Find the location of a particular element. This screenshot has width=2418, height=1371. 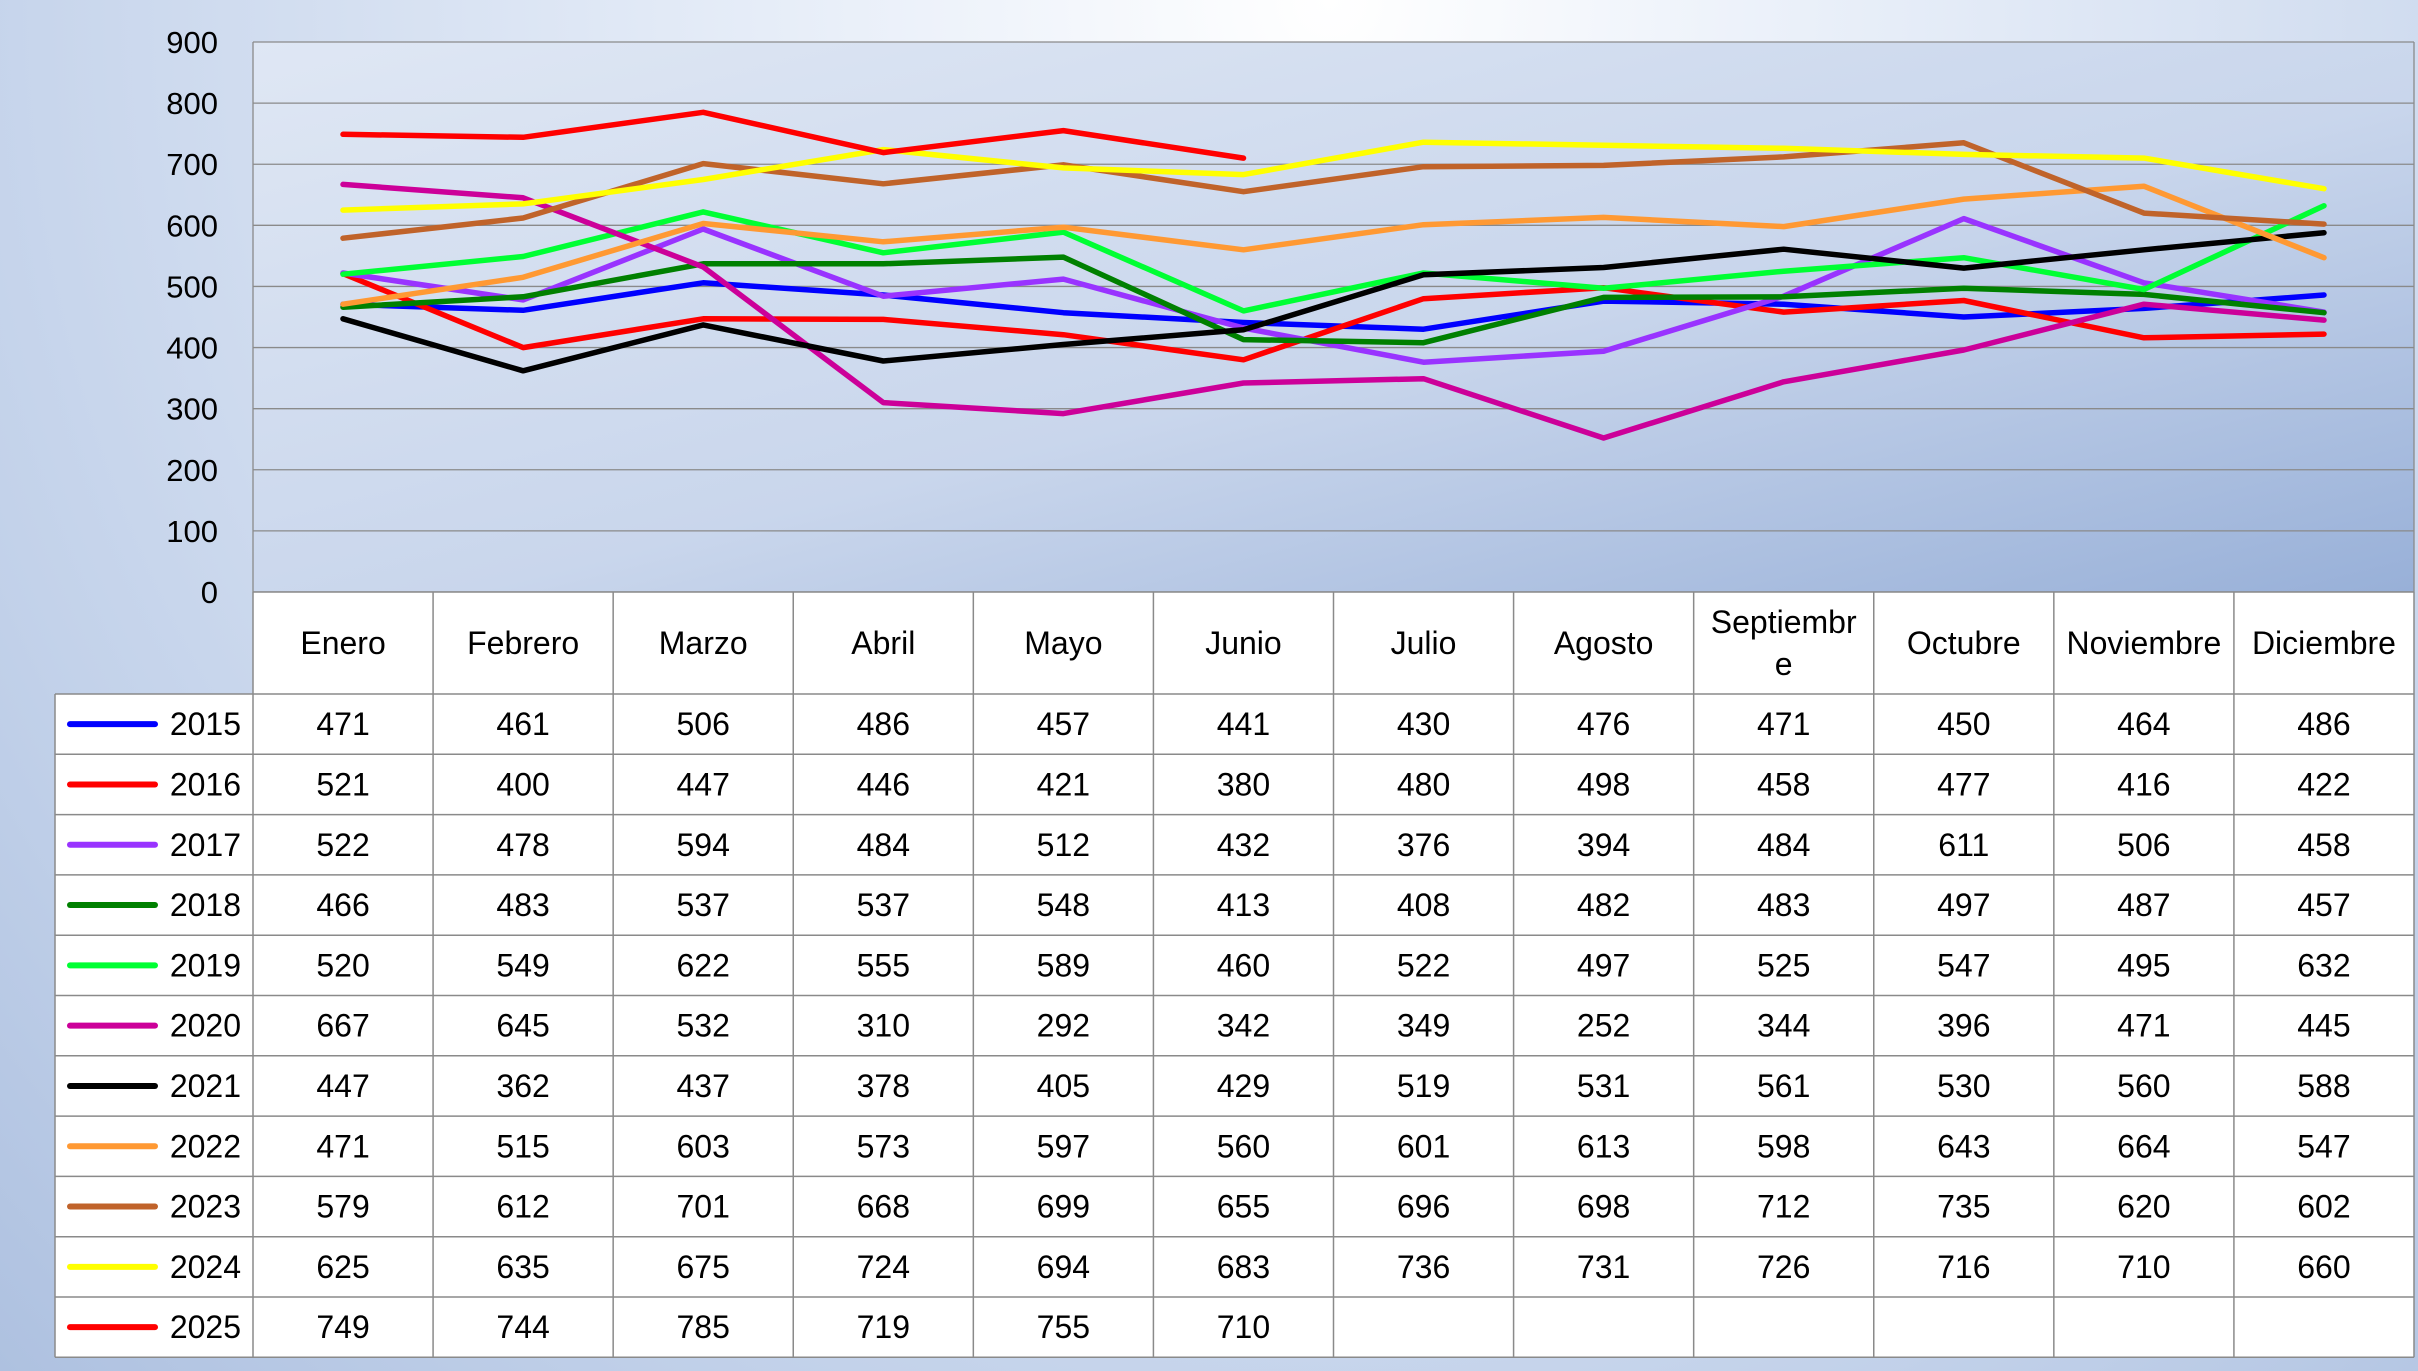

table-cell-value: 643 is located at coordinates (1963, 1146).